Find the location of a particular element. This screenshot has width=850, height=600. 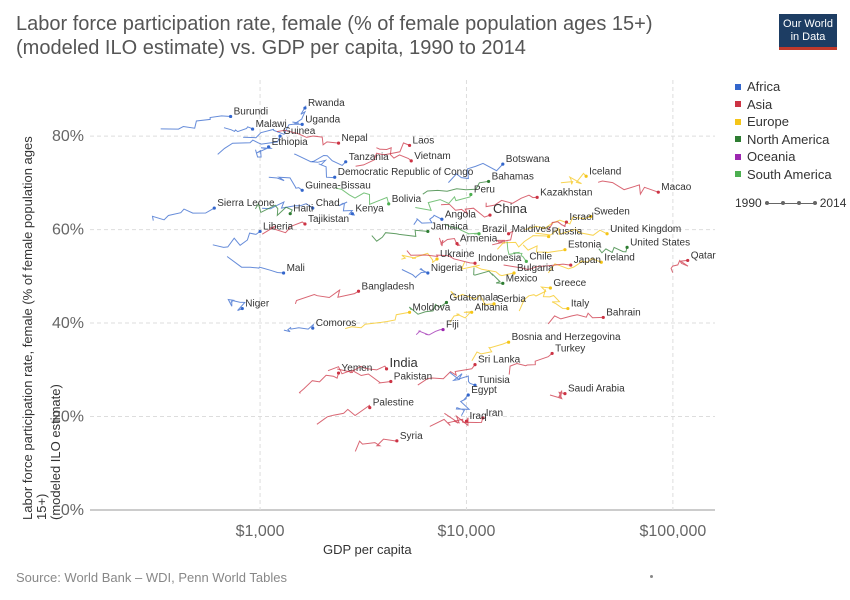

country-label: Moldova is located at coordinates (432, 307).